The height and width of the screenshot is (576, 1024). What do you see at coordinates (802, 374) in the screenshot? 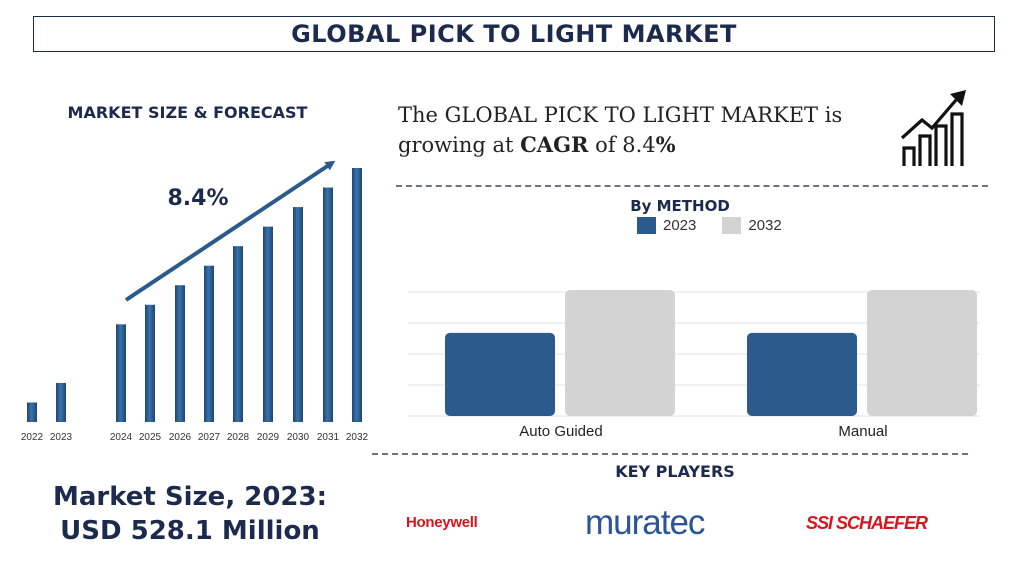
I see `method-bar-manual-2023` at bounding box center [802, 374].